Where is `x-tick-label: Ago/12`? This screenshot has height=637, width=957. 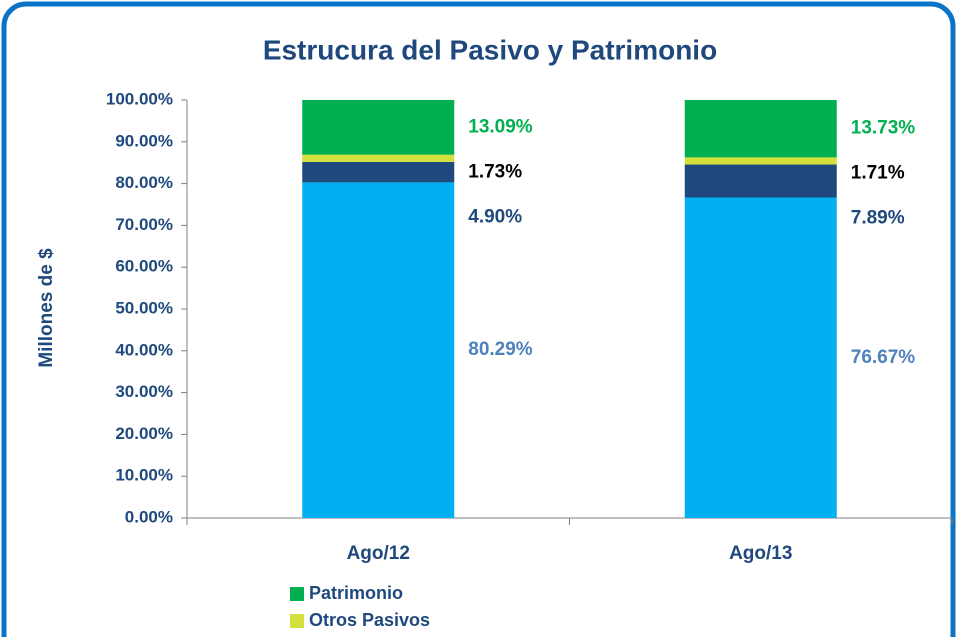 x-tick-label: Ago/12 is located at coordinates (378, 553).